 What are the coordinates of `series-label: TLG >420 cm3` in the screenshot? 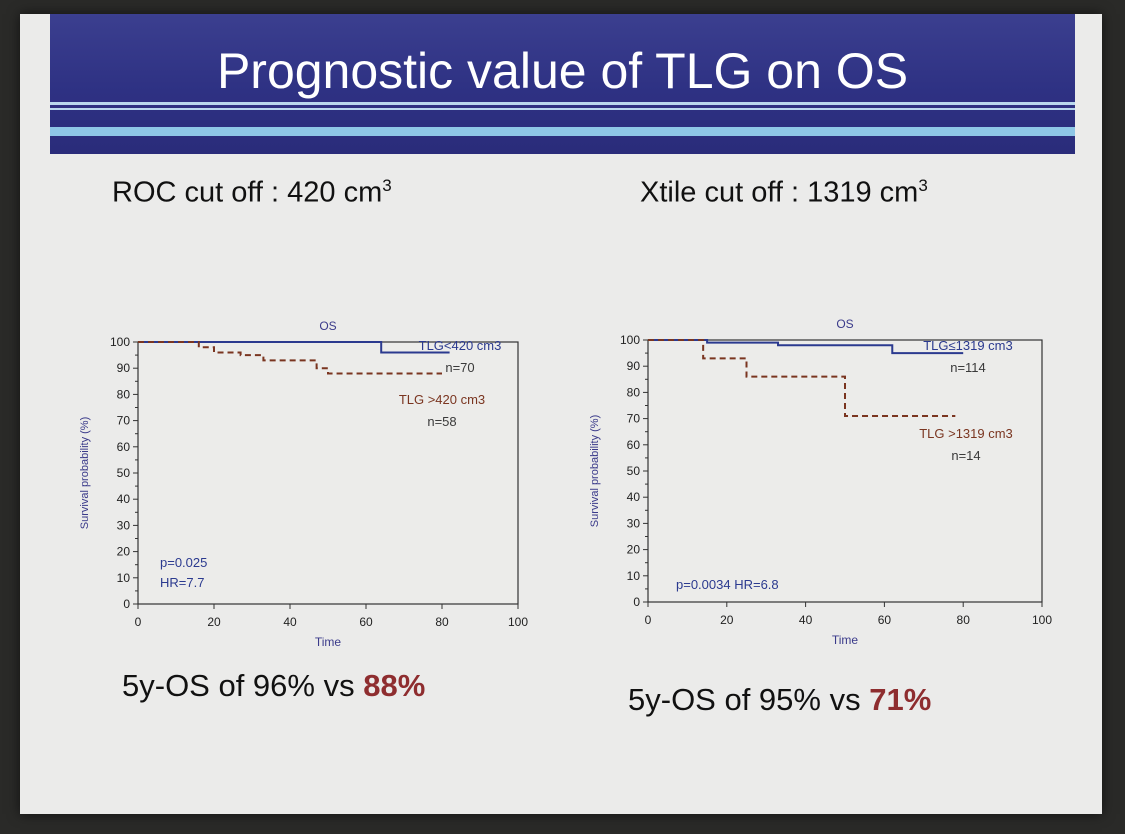 It's located at (442, 399).